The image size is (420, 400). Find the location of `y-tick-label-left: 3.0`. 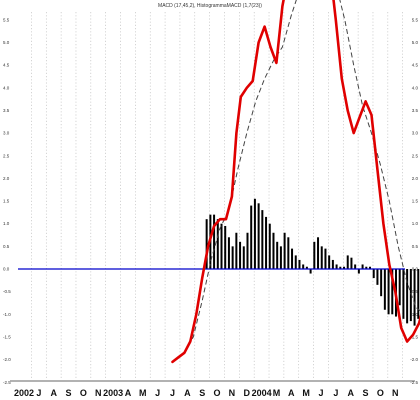

y-tick-label-left: 3.0 is located at coordinates (6, 133).